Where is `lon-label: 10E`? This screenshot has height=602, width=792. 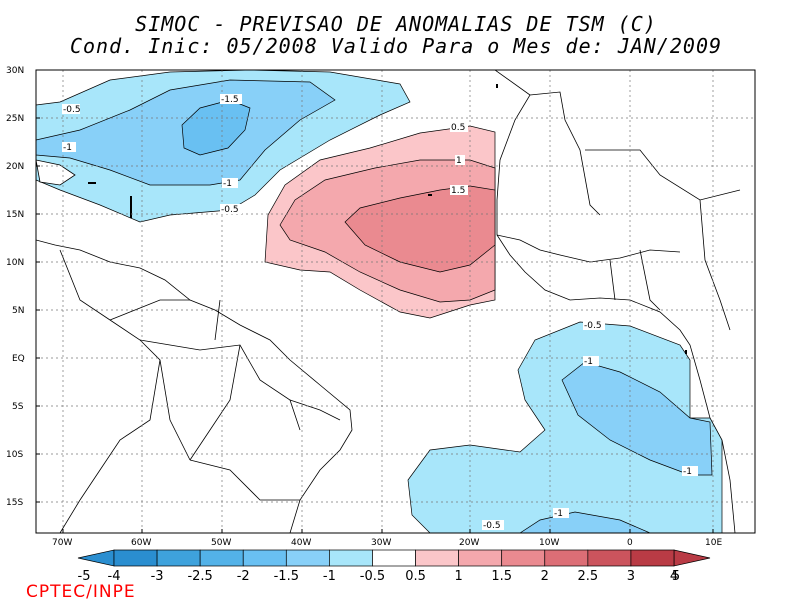
lon-label: 10E is located at coordinates (713, 543).